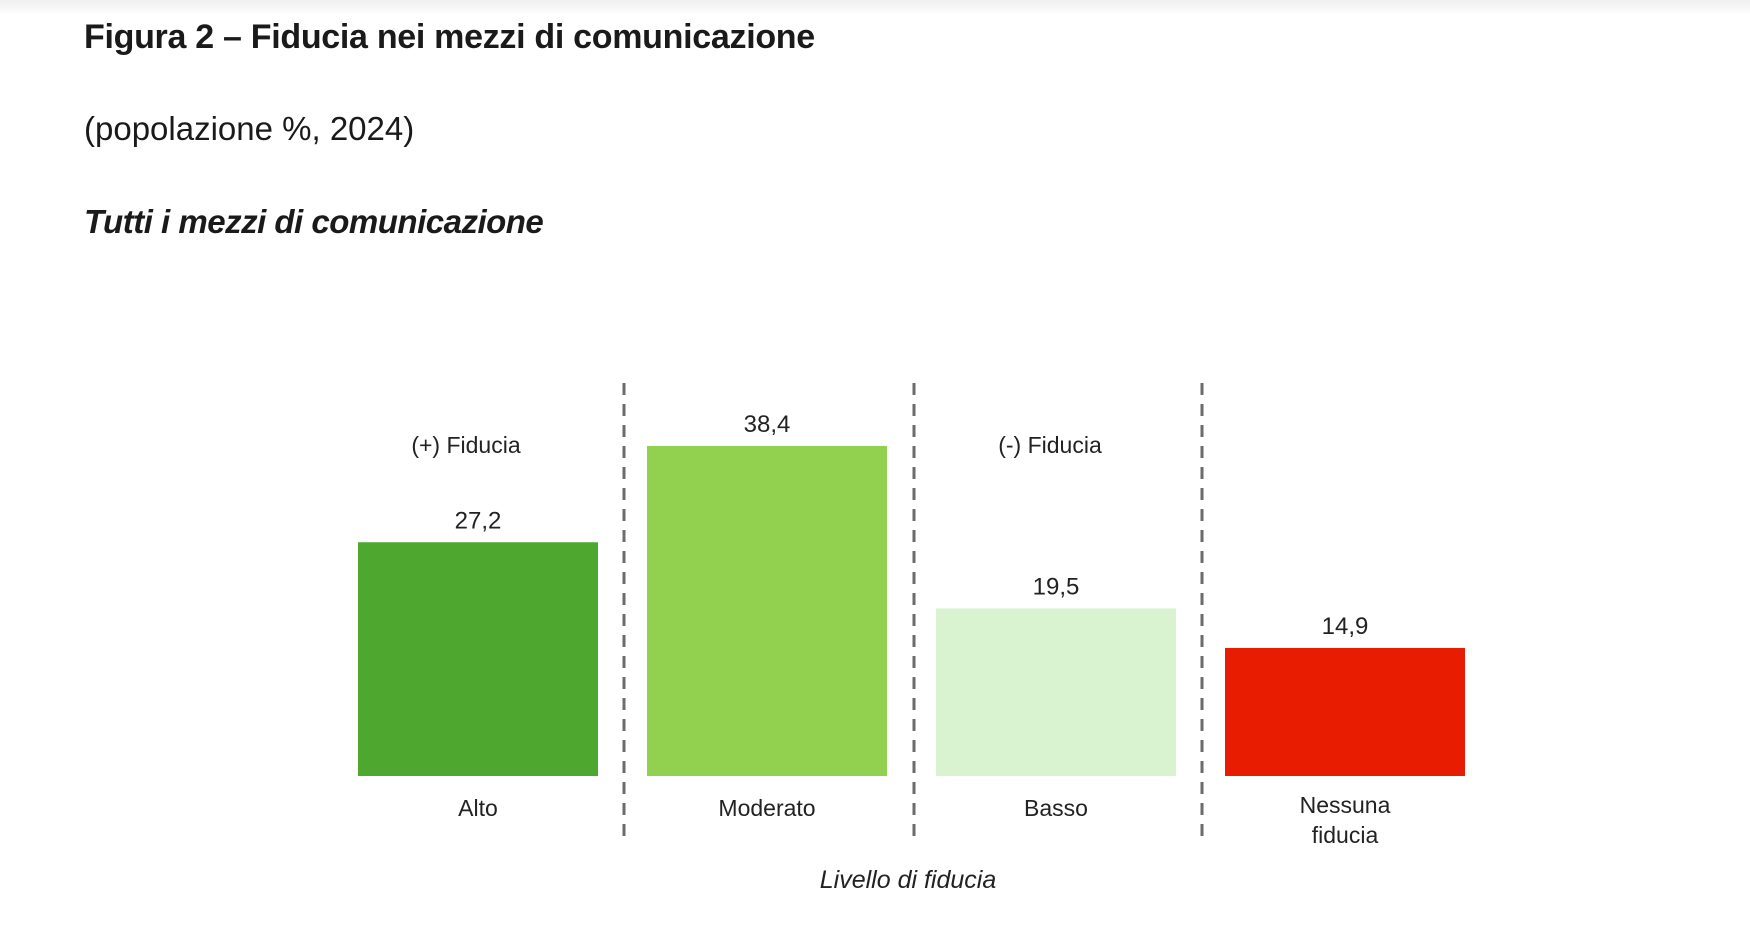  I want to click on category-label-line: Nessuna, so click(1345, 805).